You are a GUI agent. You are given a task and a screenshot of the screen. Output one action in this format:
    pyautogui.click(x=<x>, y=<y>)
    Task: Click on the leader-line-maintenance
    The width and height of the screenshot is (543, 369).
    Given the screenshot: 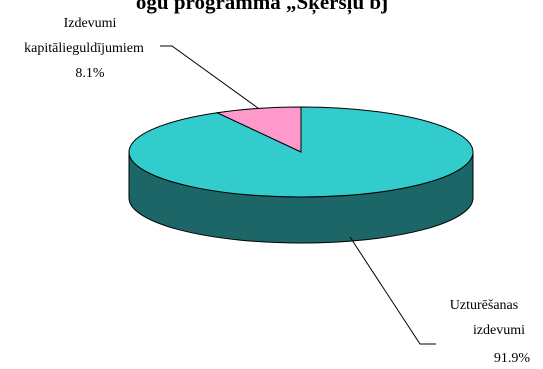 What is the action you would take?
    pyautogui.click(x=392, y=290)
    